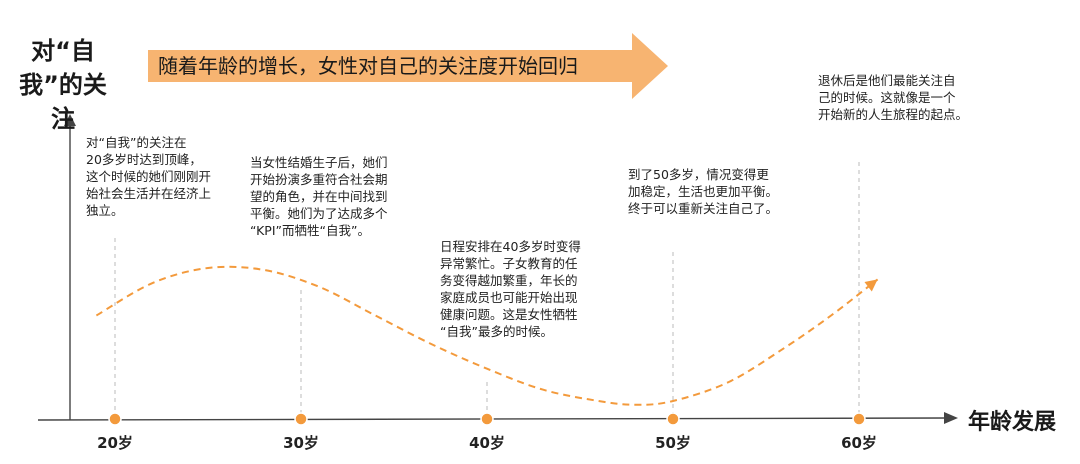  I want to click on x-axis-arrowhead, so click(951, 418).